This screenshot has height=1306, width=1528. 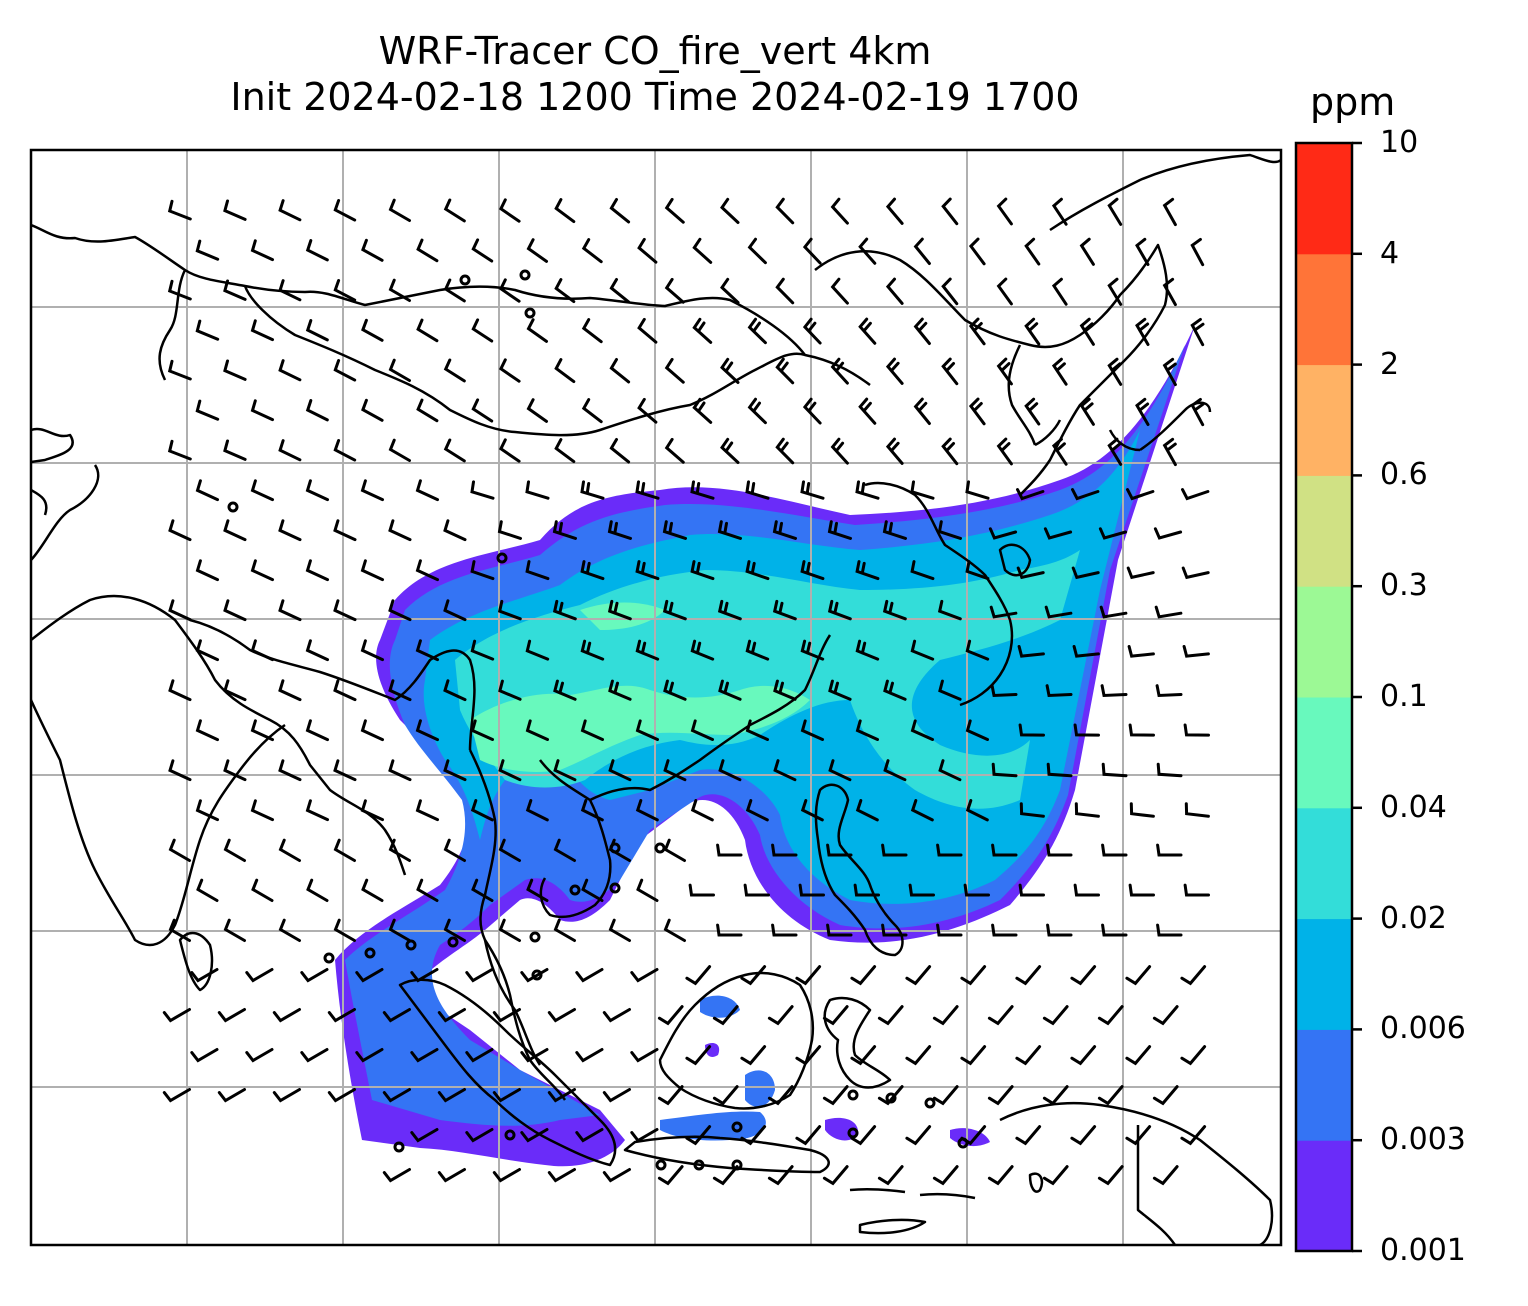 What do you see at coordinates (1324, 1085) in the screenshot?
I see `colorbar-segment` at bounding box center [1324, 1085].